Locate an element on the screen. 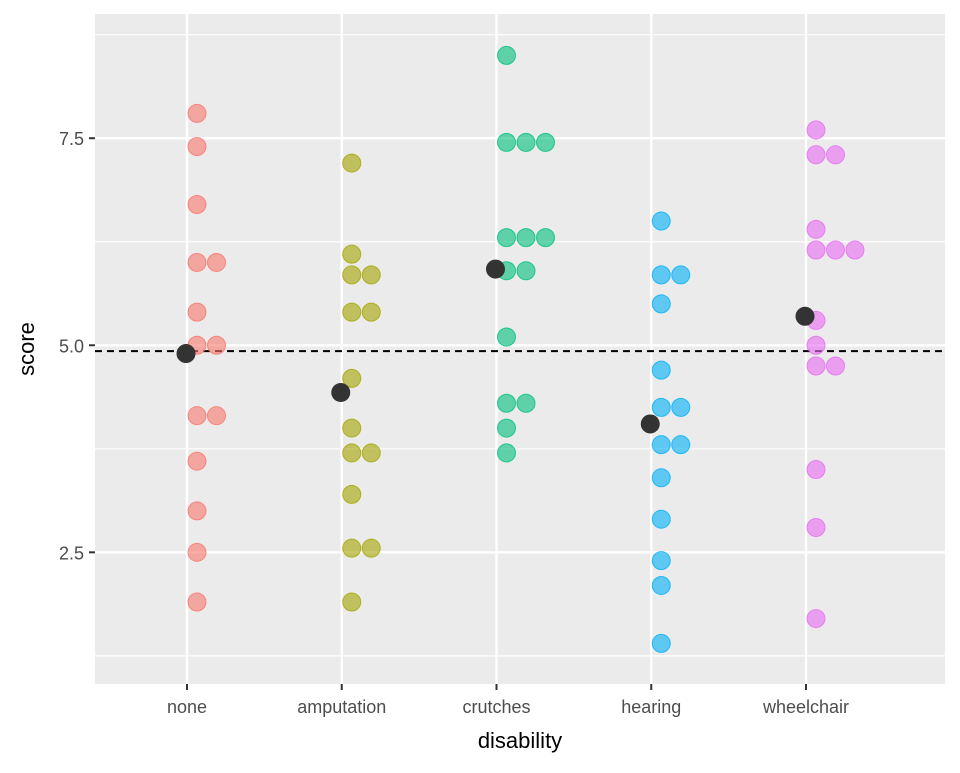  x-axis-title: disability is located at coordinates (520, 740).